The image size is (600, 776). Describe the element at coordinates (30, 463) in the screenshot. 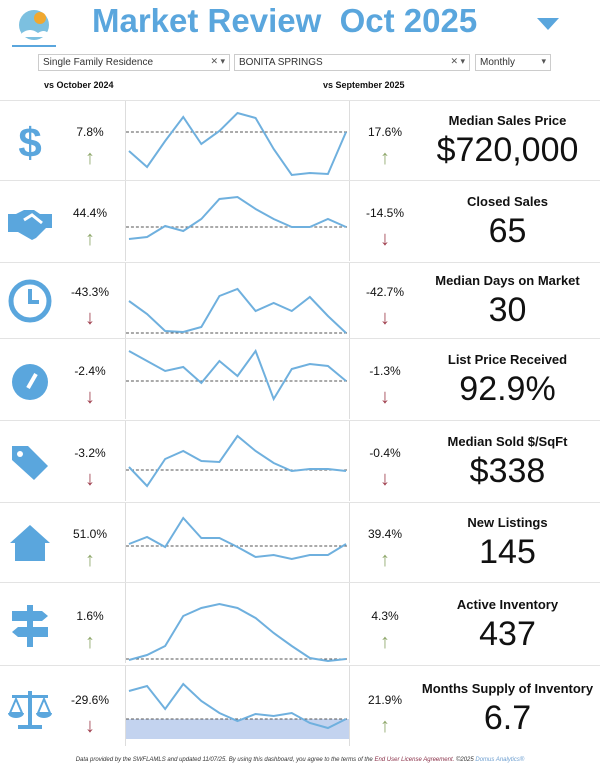

I see `price-tag-icon` at that location.